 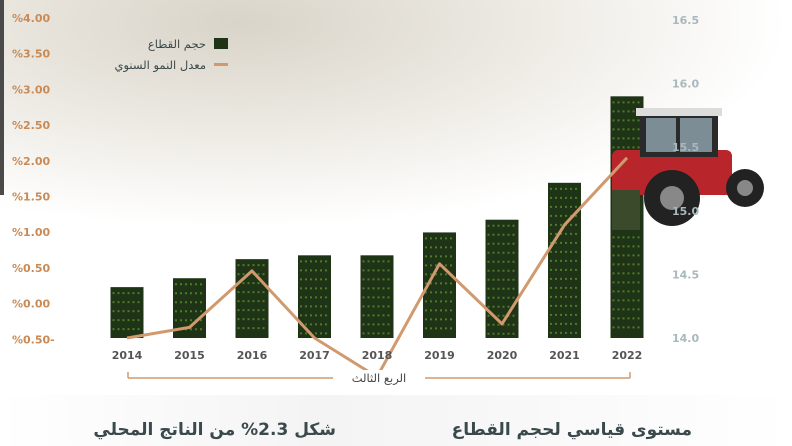 I want to click on left-tick-label: %0.50, so click(x=31, y=268).